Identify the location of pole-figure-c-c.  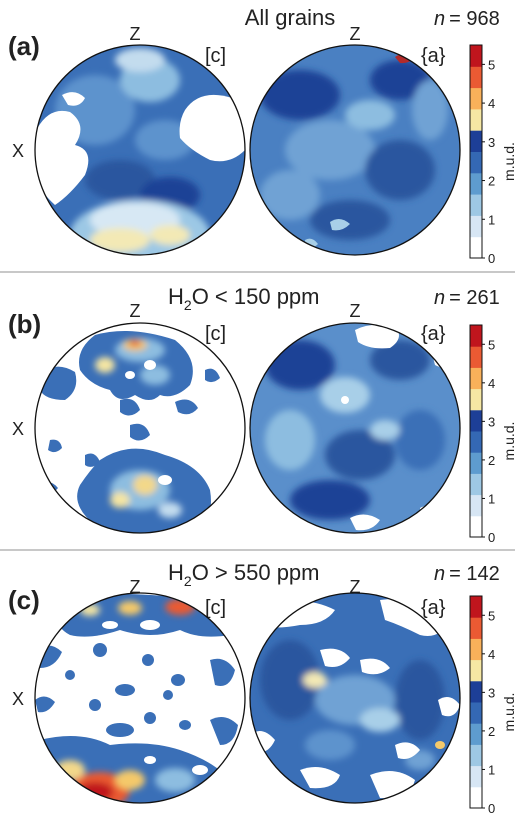
(140, 698).